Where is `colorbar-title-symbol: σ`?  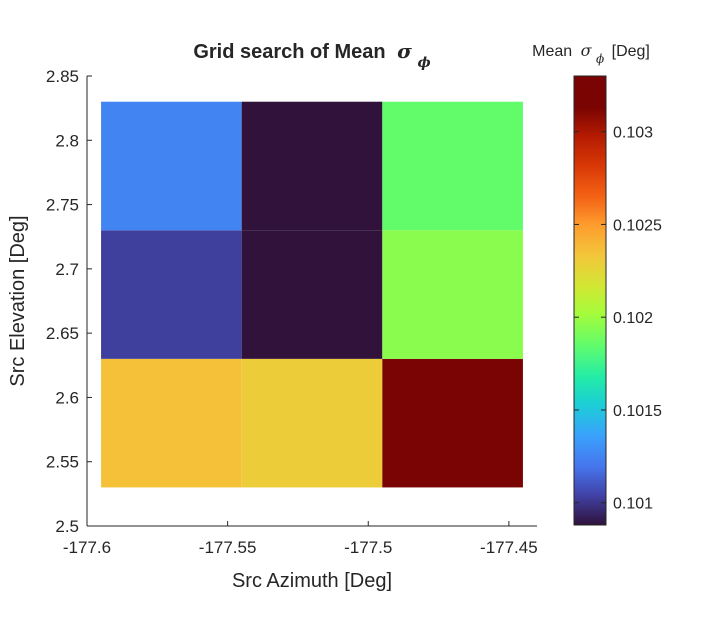
colorbar-title-symbol: σ is located at coordinates (587, 50).